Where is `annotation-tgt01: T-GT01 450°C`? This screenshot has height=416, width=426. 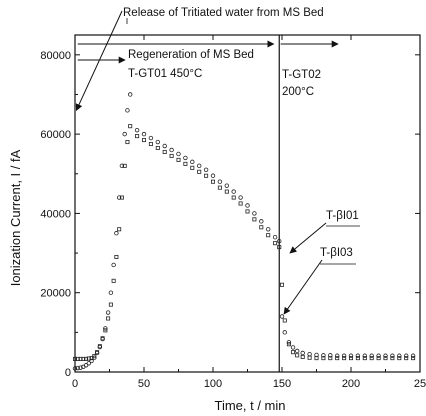 annotation-tgt01: T-GT01 450°C is located at coordinates (165, 74).